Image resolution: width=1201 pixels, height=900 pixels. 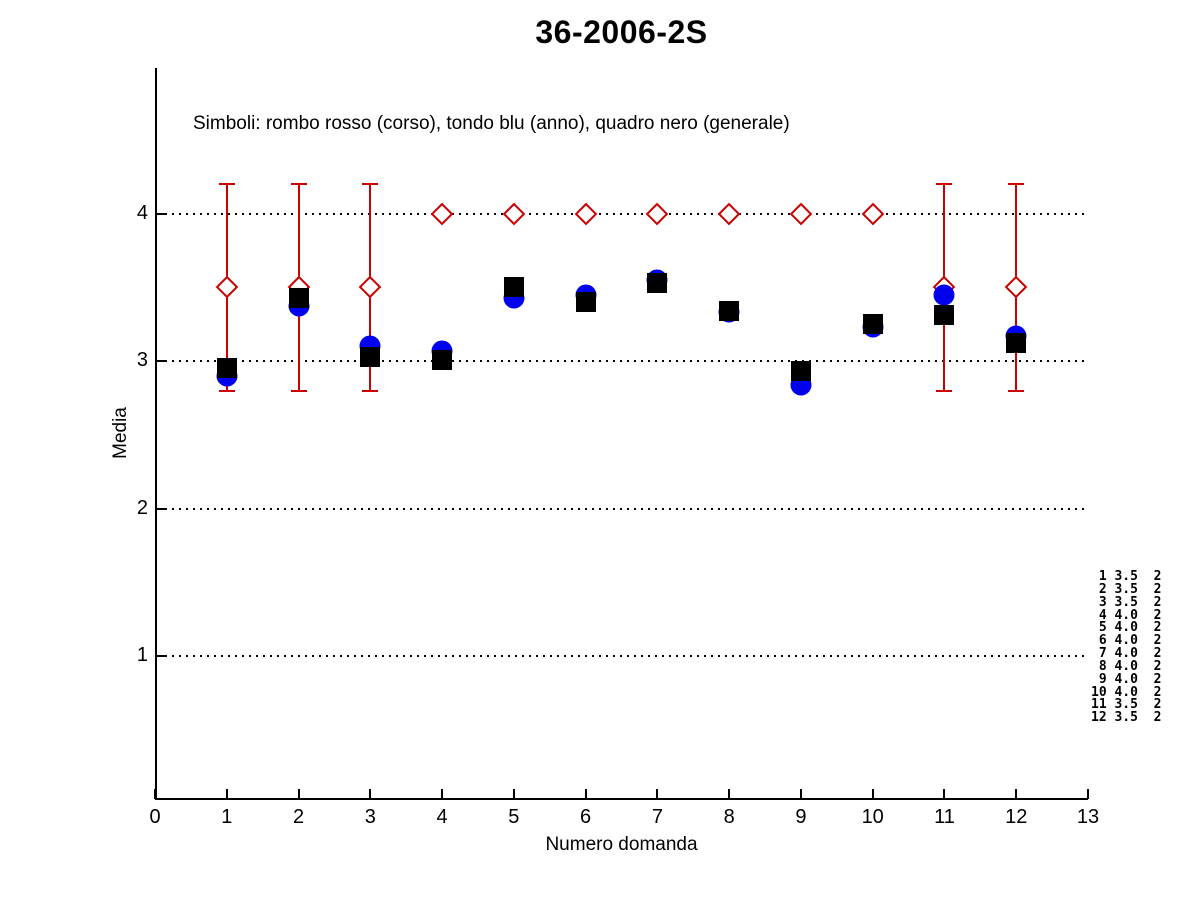 What do you see at coordinates (621, 844) in the screenshot?
I see `x-axis-label: Numero domanda` at bounding box center [621, 844].